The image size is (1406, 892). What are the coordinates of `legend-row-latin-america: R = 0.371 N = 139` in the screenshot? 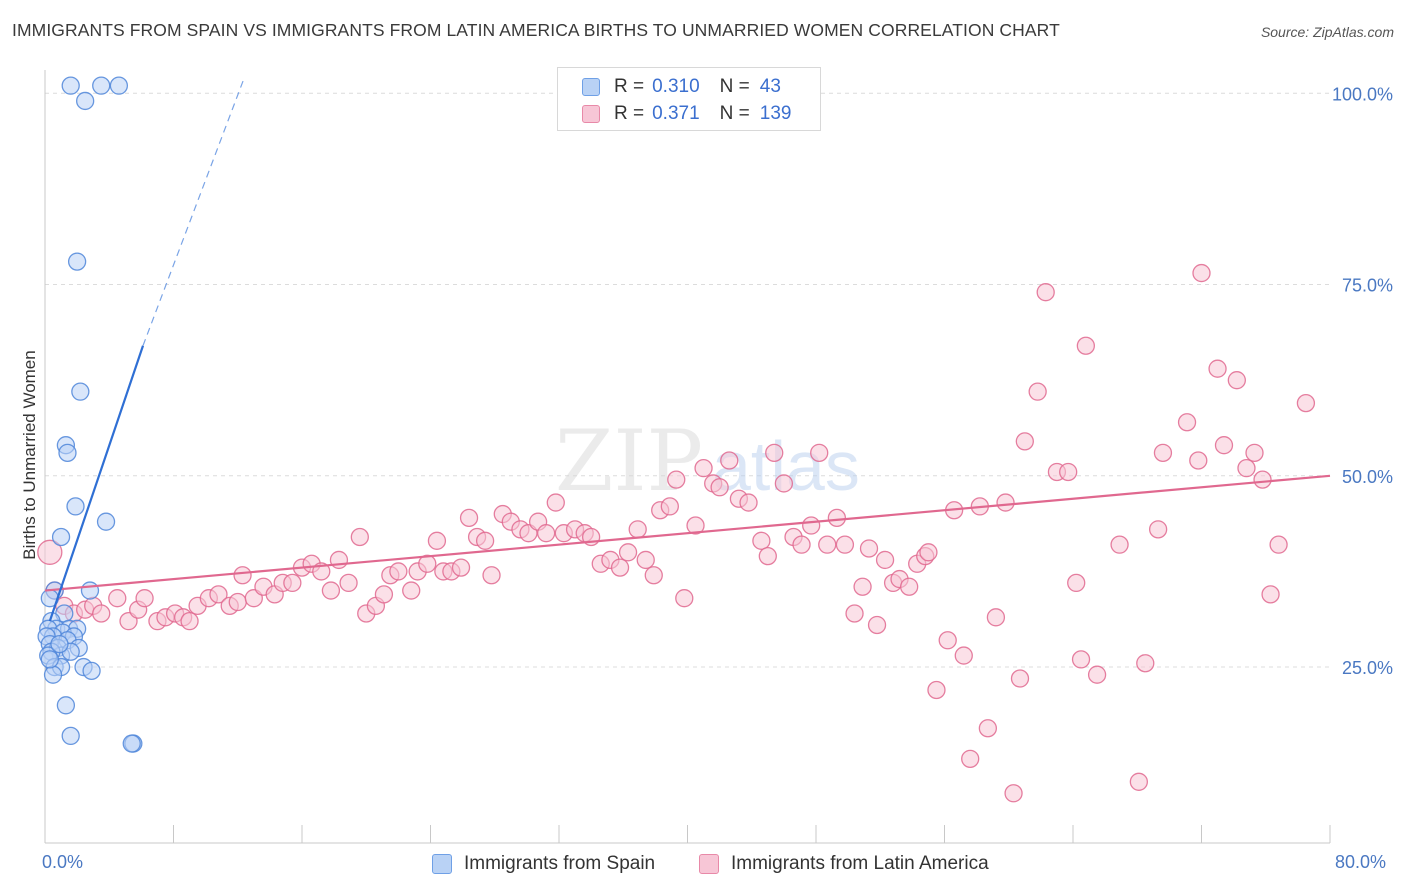 It's located at (686, 114).